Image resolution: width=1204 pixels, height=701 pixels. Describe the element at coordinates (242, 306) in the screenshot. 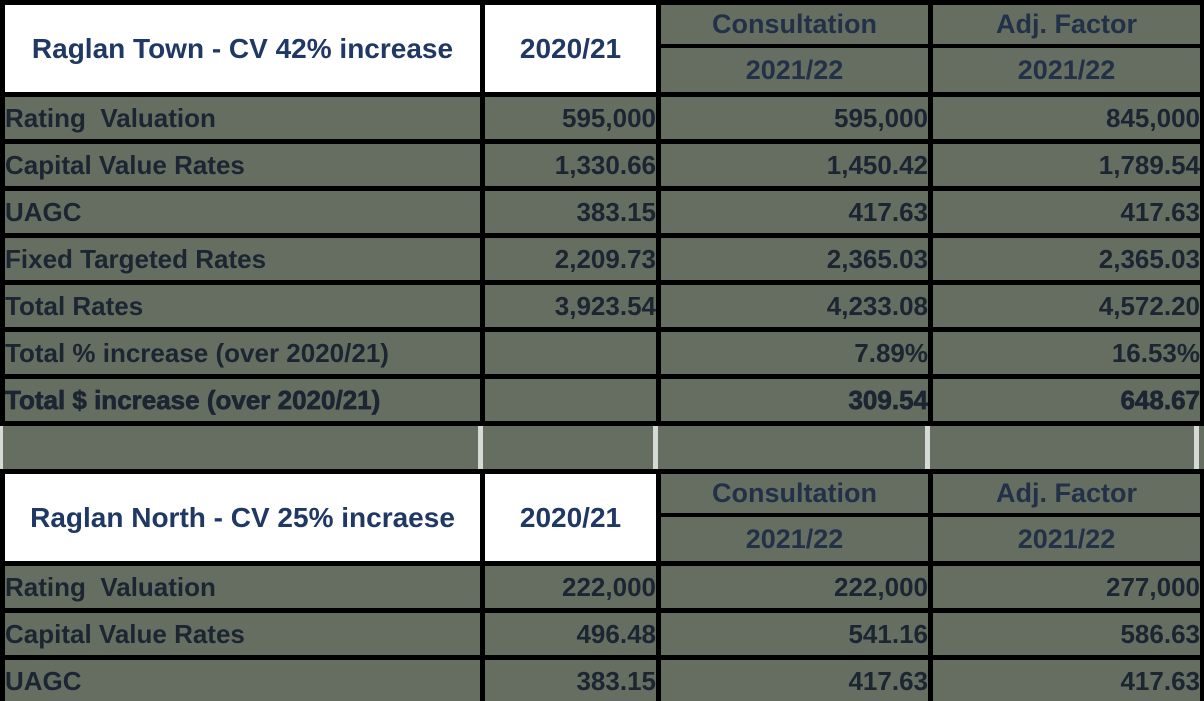

I see `row-label: Total Rates` at that location.